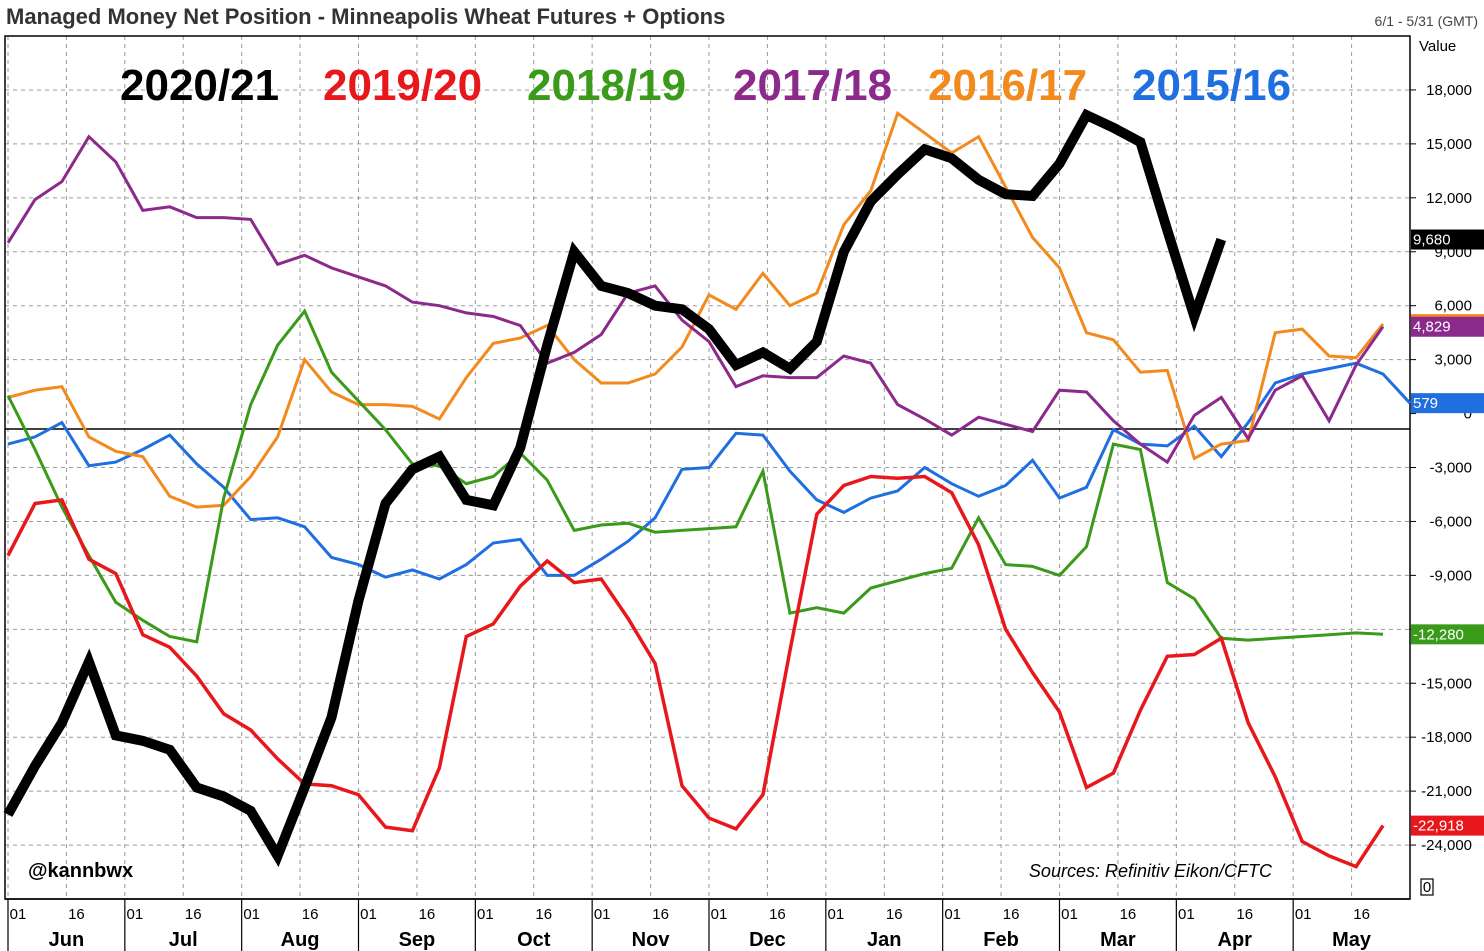 The height and width of the screenshot is (951, 1484). What do you see at coordinates (1446, 737) in the screenshot?
I see `y-tick-label: -18,000` at bounding box center [1446, 737].